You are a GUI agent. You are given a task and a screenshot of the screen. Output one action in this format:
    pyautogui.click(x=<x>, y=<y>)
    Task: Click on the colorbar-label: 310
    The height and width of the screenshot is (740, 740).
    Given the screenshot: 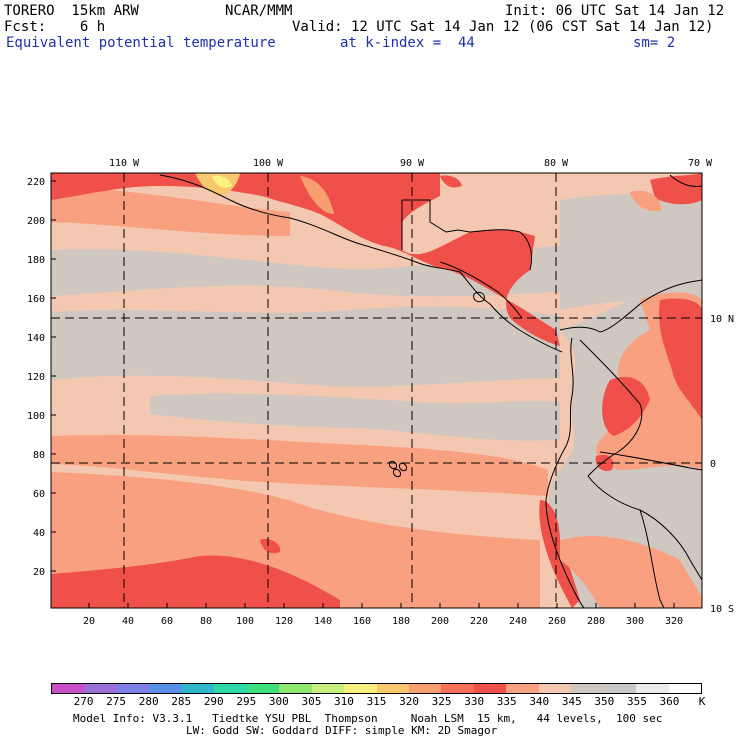 What is the action you would take?
    pyautogui.click(x=344, y=701)
    